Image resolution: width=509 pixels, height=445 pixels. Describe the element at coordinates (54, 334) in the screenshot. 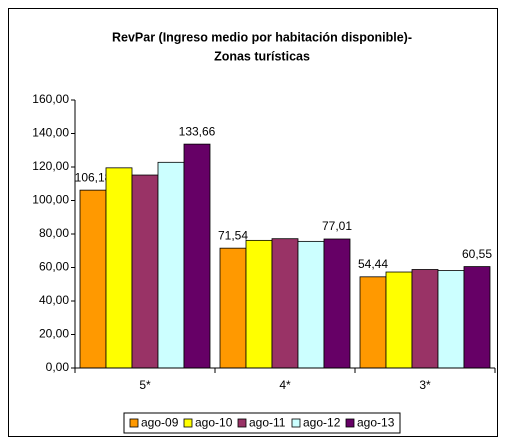

I see `y-tick-label: 20,00` at that location.